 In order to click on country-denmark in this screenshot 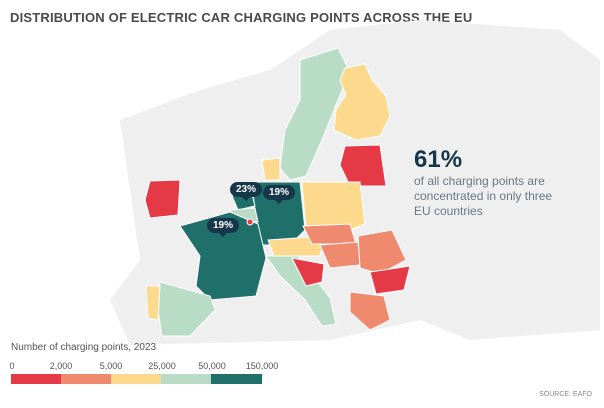, I will do `click(271, 169)`.